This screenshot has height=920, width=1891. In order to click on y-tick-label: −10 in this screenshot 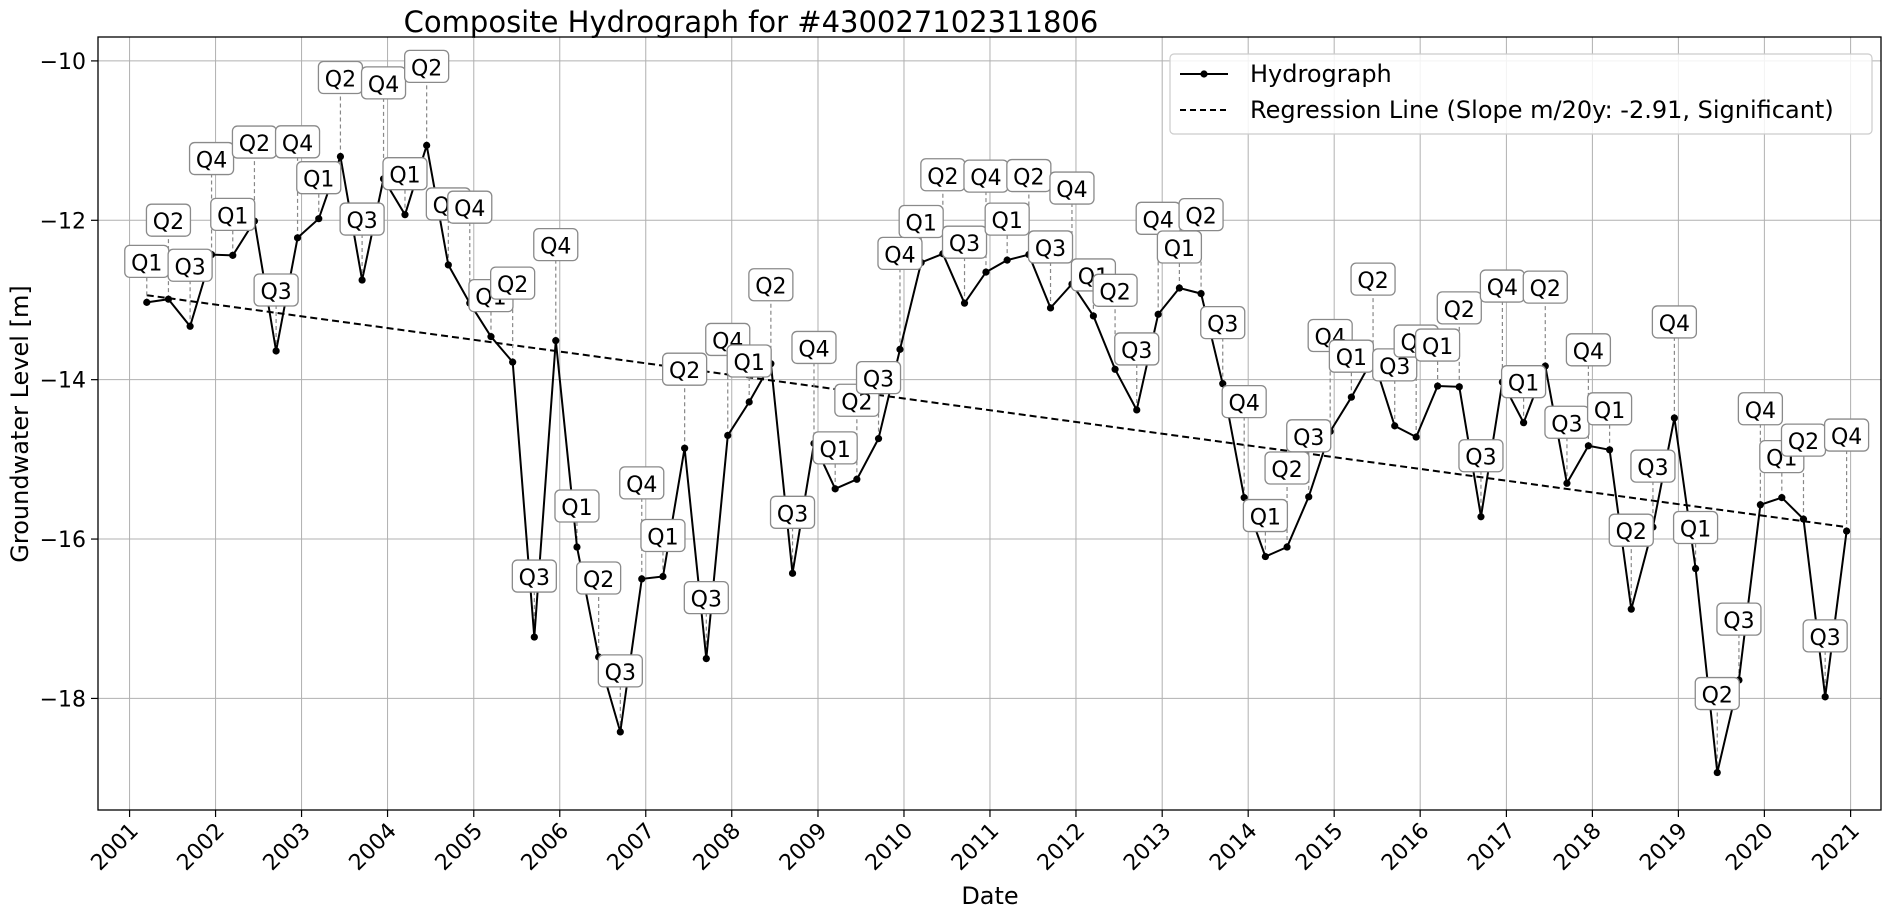, I will do `click(63, 62)`.